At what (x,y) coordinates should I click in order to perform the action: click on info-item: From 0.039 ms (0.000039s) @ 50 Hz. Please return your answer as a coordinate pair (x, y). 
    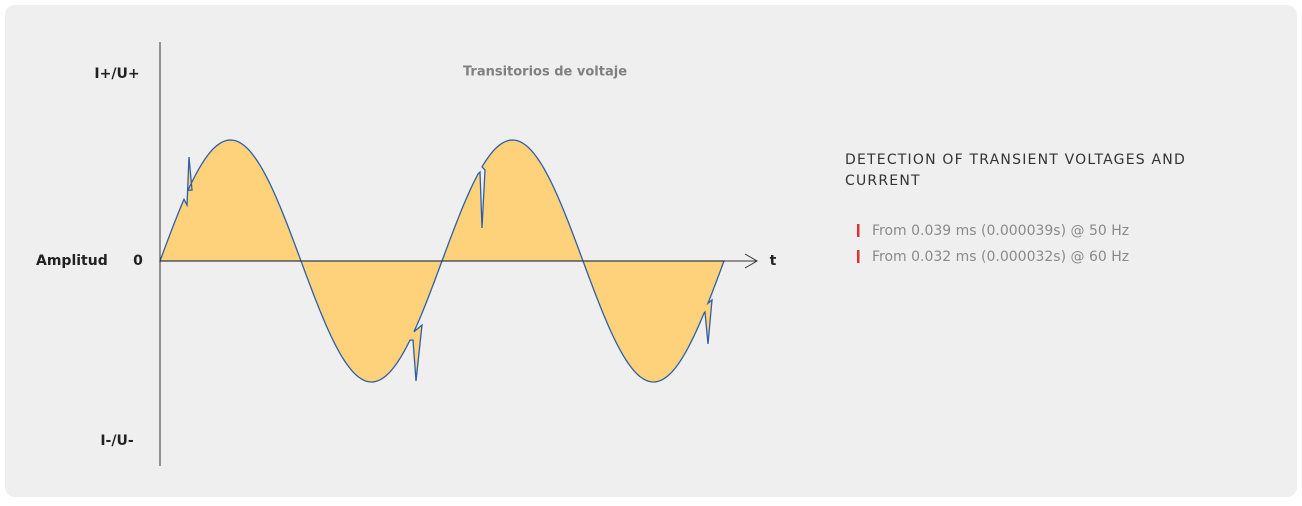
    Looking at the image, I should click on (1000, 231).